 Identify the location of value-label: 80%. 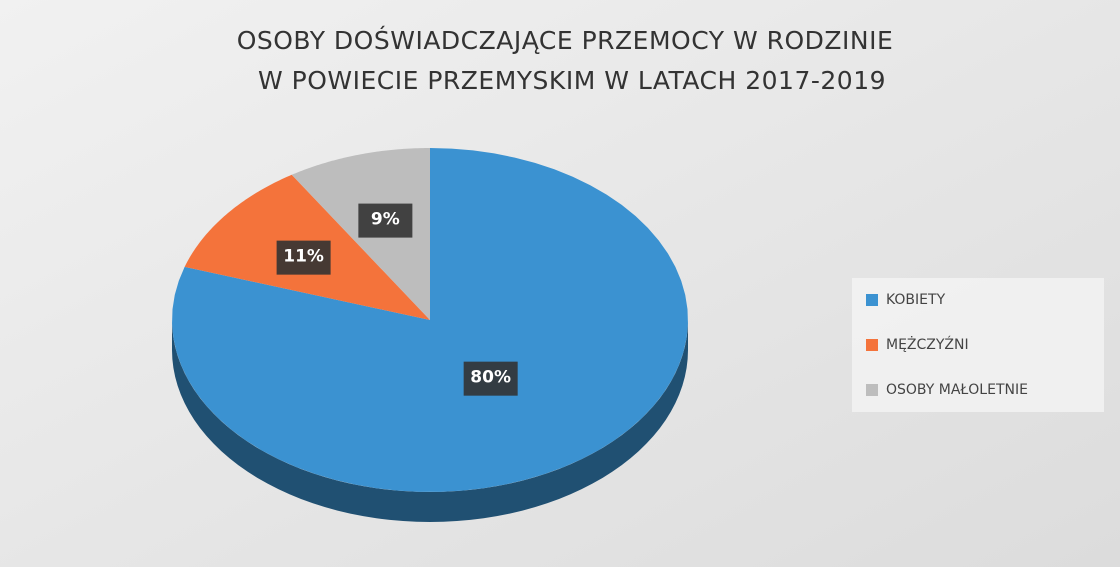
(490, 378).